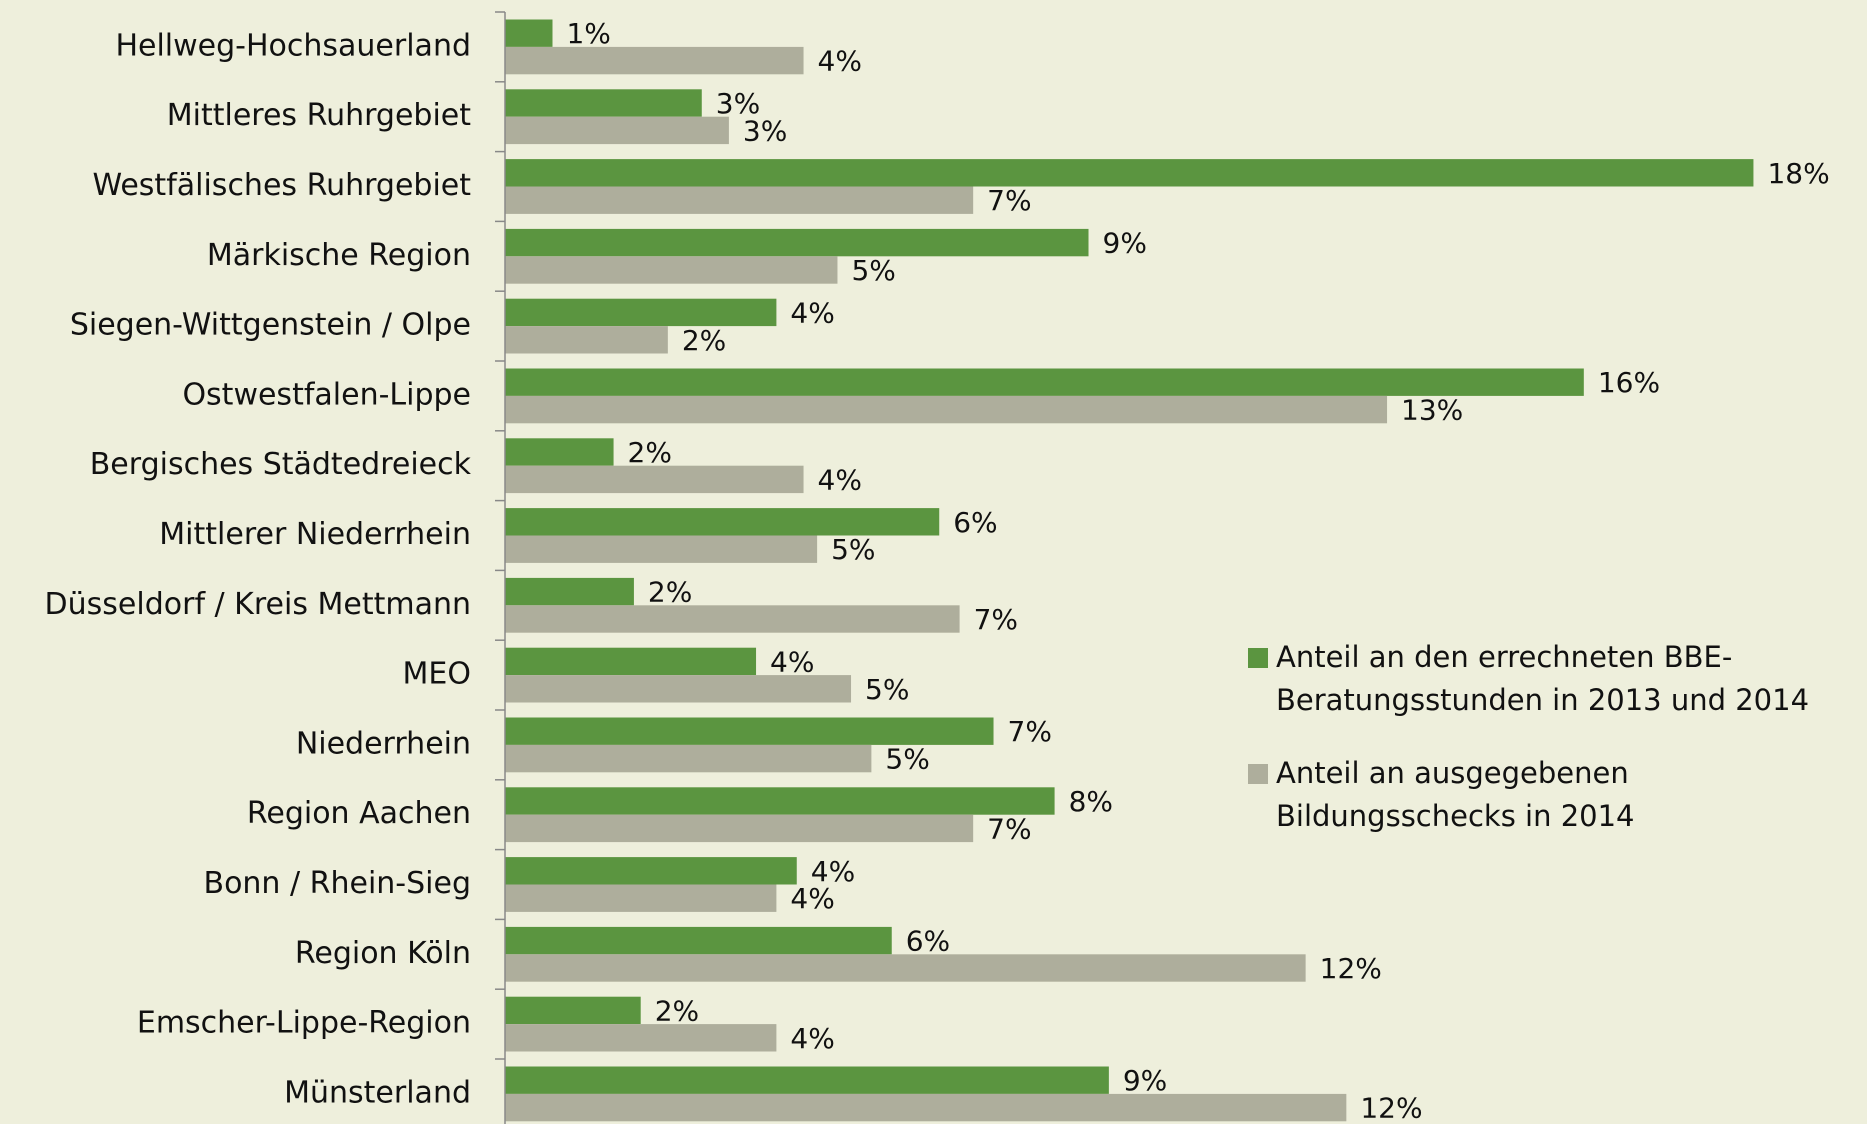 Image resolution: width=1867 pixels, height=1124 pixels. Describe the element at coordinates (437, 674) in the screenshot. I see `y-tick-label: MEO` at that location.